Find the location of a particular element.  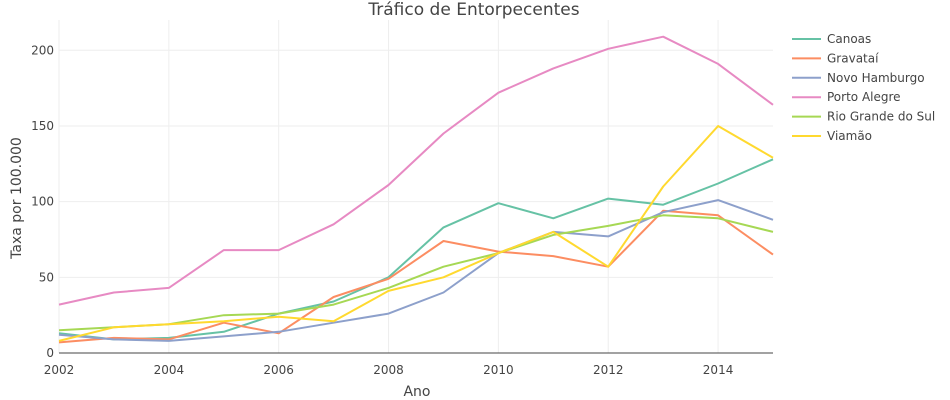

legend-label: Rio Grande do Sul is located at coordinates (881, 117).